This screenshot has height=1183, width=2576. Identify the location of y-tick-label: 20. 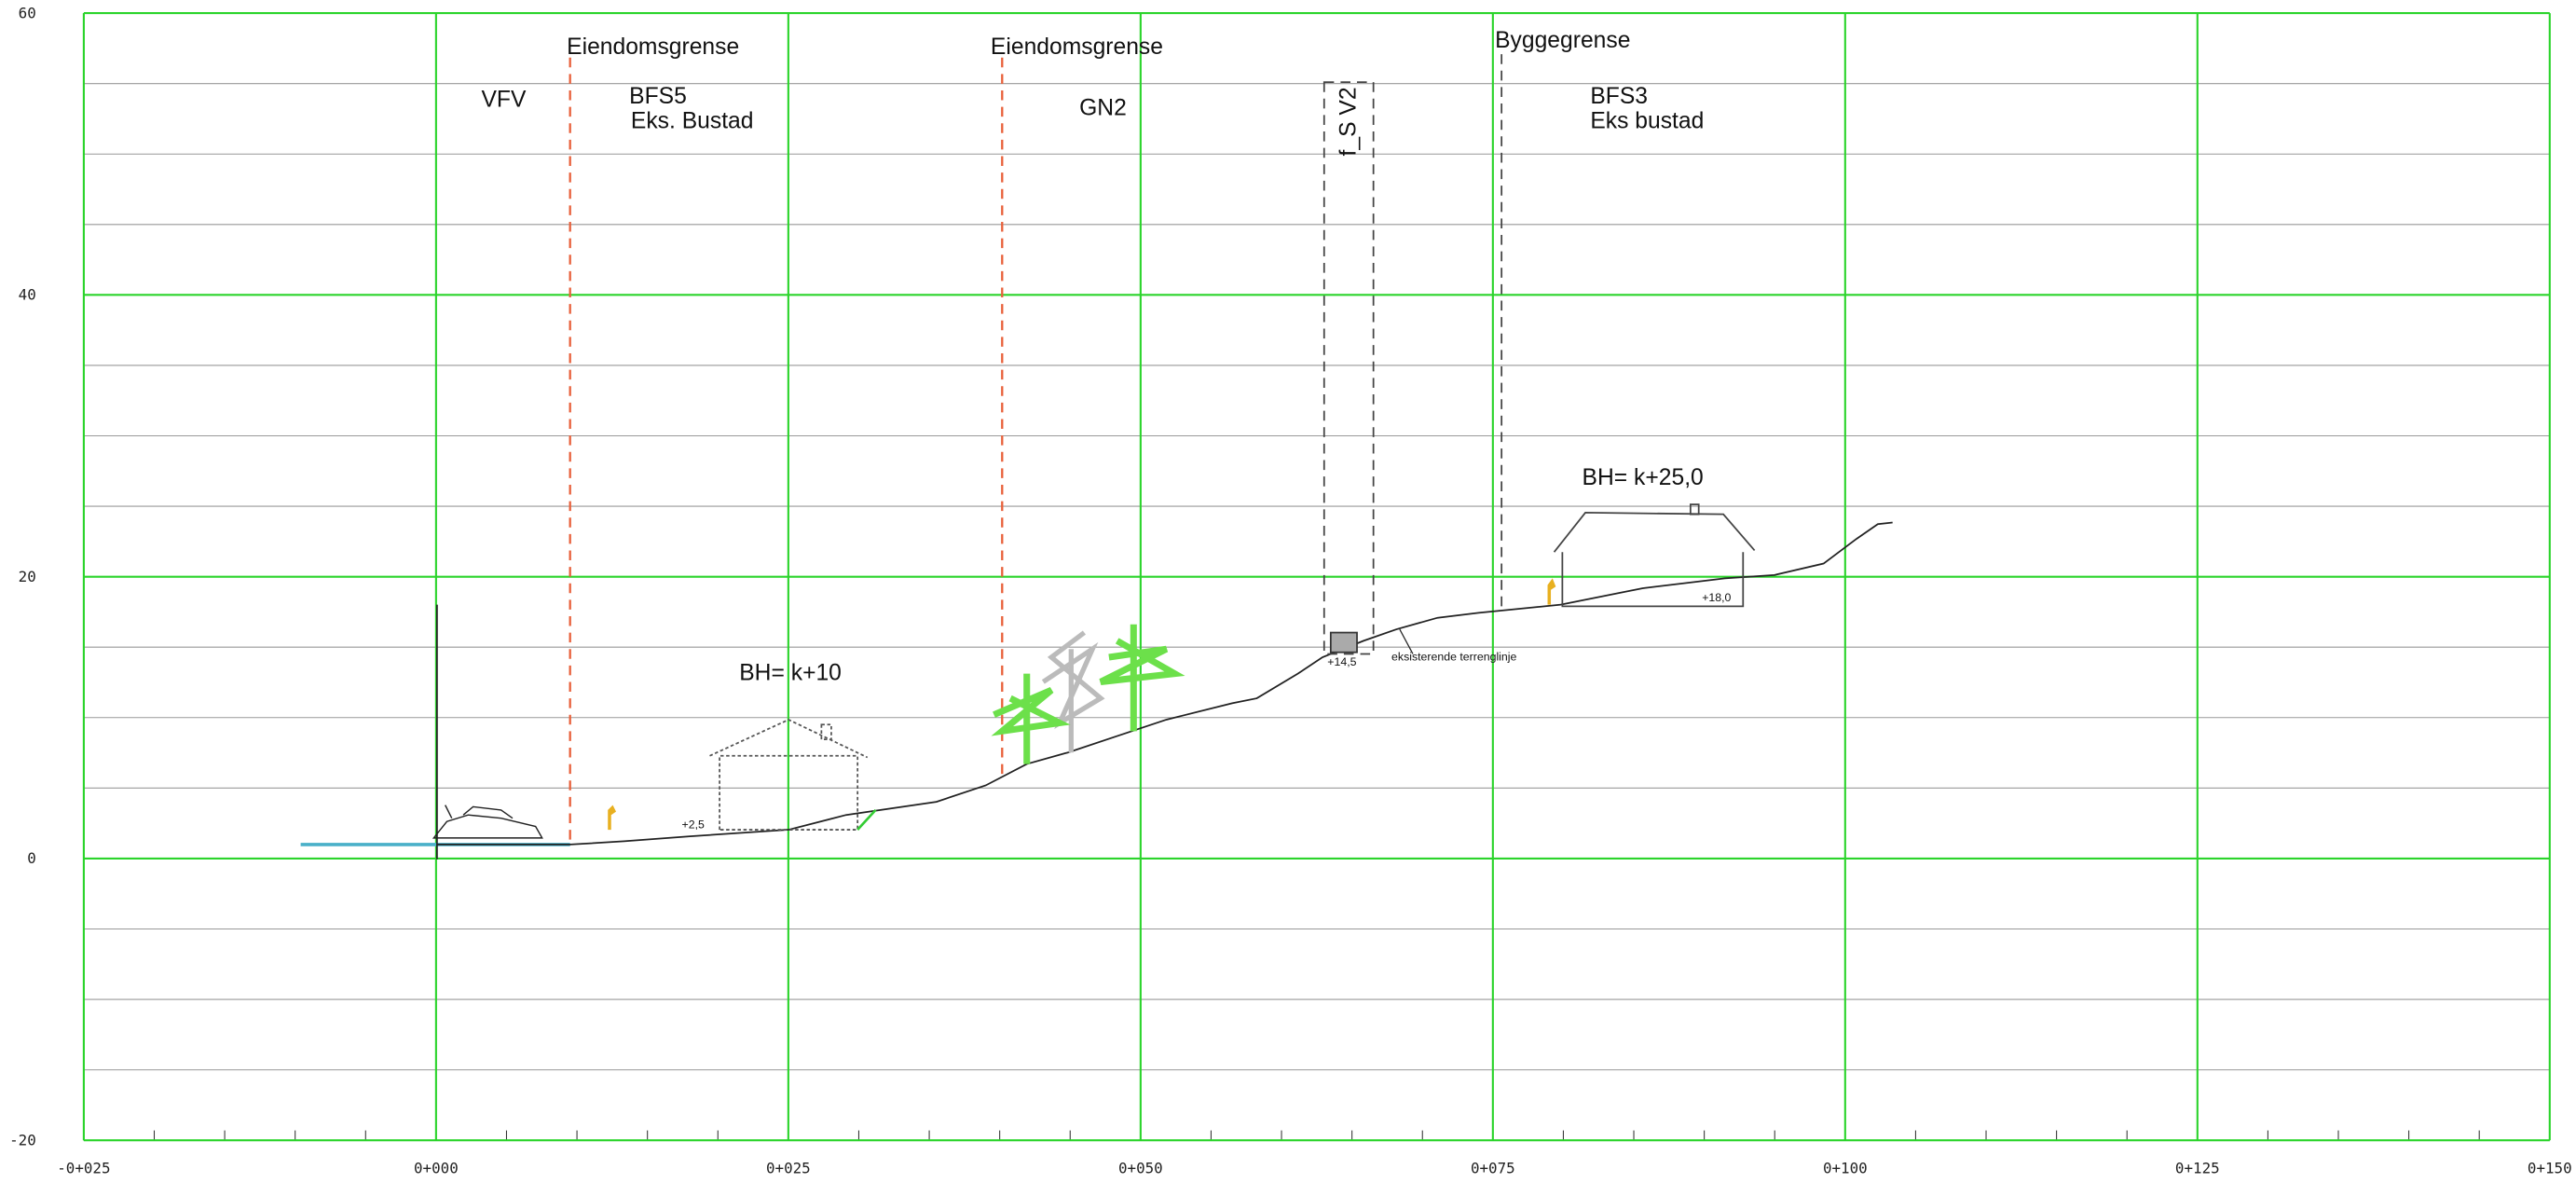
(27, 576).